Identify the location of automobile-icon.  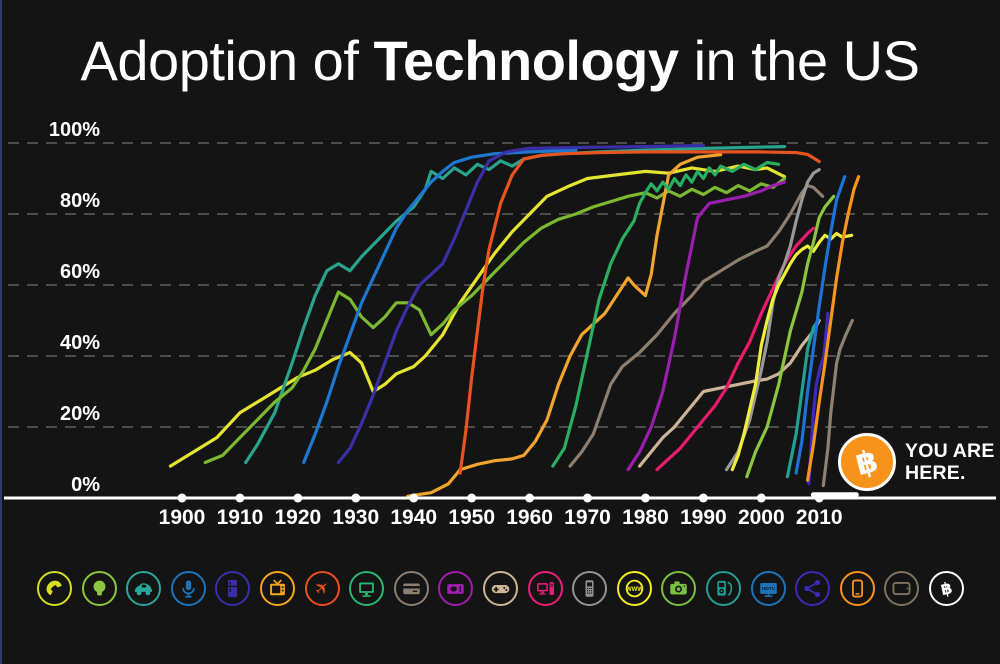
(144, 588).